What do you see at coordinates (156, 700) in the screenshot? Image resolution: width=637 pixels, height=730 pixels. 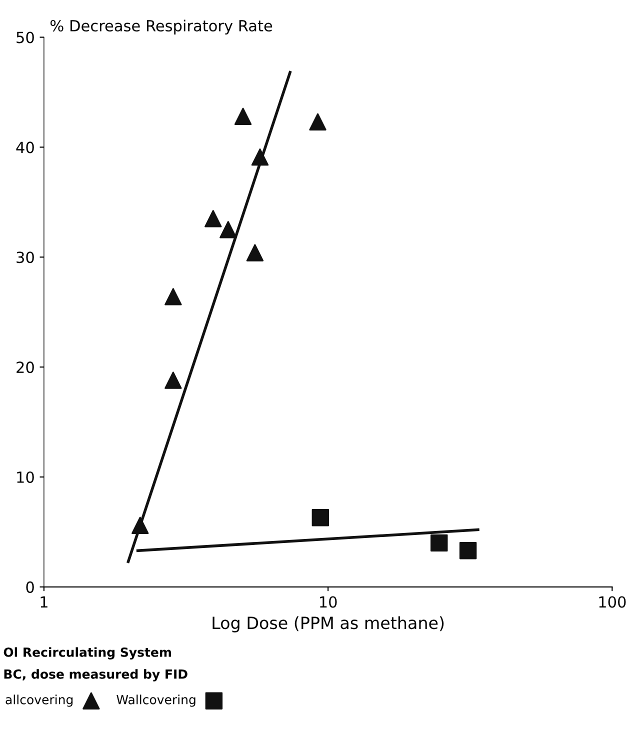 I see `legend-label: Wallcovering` at bounding box center [156, 700].